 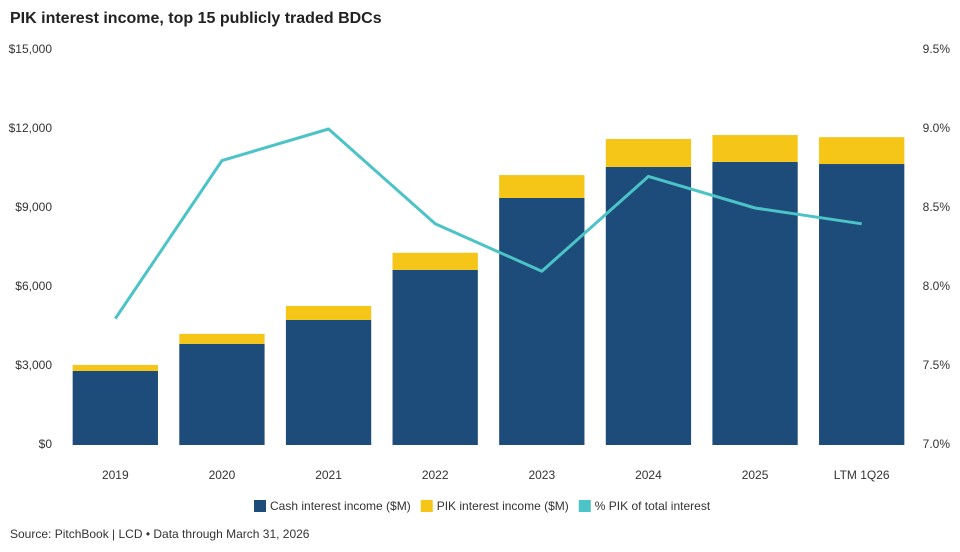 What do you see at coordinates (541, 475) in the screenshot?
I see `x-tick-label: 2023` at bounding box center [541, 475].